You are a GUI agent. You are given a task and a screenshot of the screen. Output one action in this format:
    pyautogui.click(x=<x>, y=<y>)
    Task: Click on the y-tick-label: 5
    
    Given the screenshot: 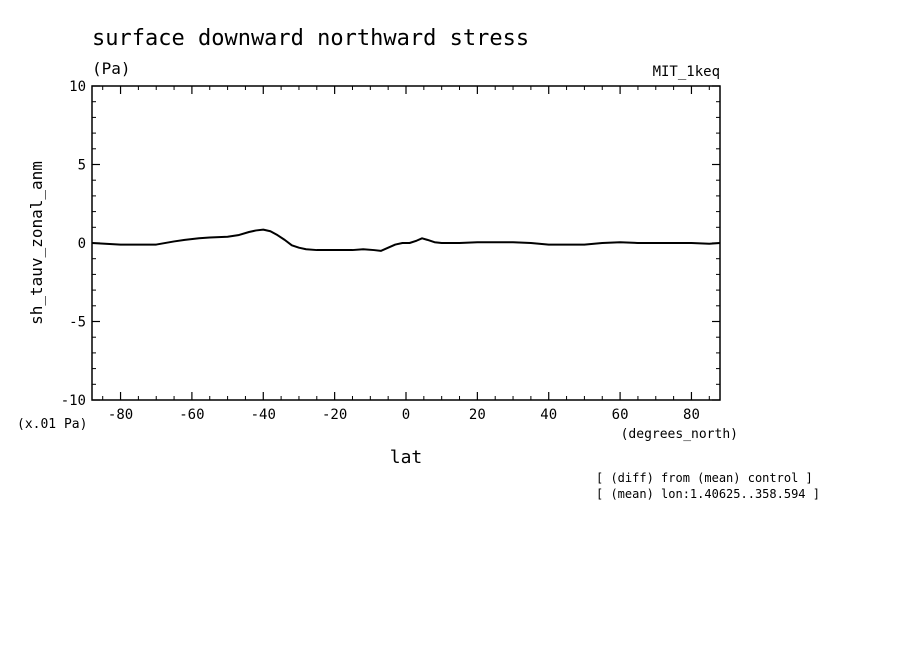 What is the action you would take?
    pyautogui.click(x=82, y=166)
    